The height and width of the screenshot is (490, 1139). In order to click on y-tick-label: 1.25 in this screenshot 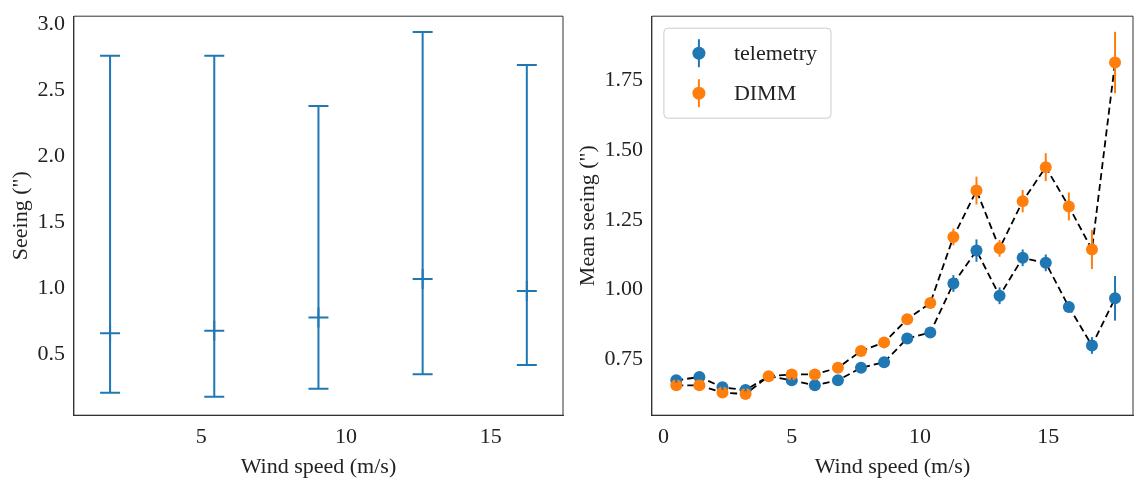, I will do `click(623, 218)`.